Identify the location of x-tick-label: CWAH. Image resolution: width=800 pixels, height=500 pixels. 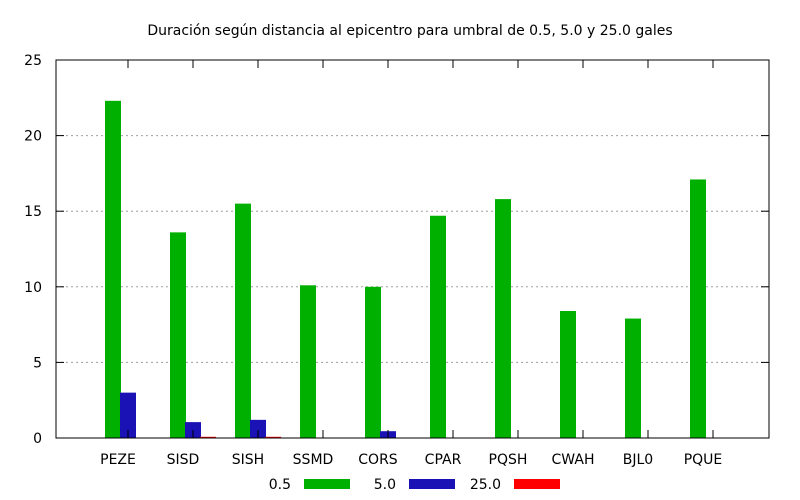
(573, 460).